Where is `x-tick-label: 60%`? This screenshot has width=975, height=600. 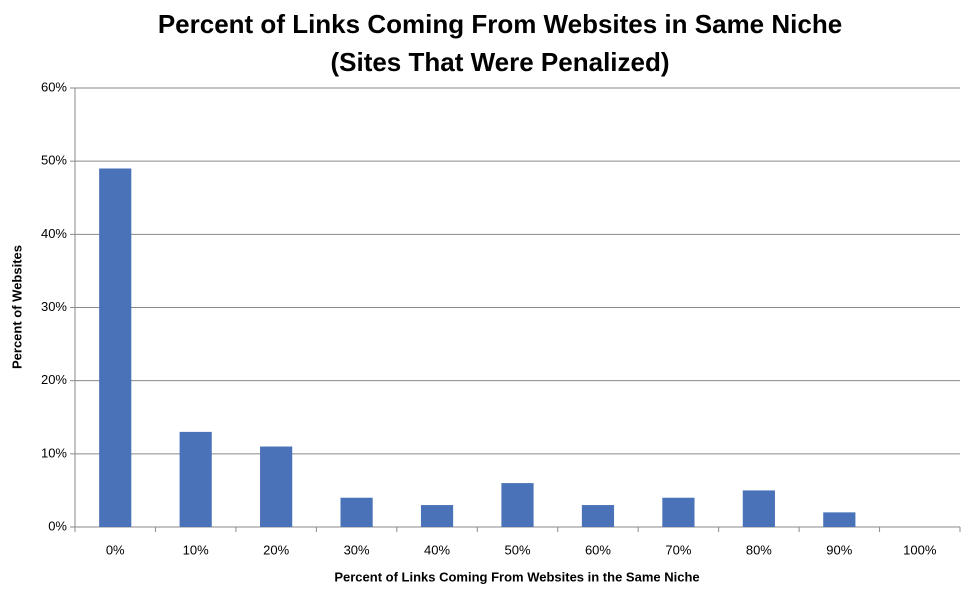
x-tick-label: 60% is located at coordinates (598, 549).